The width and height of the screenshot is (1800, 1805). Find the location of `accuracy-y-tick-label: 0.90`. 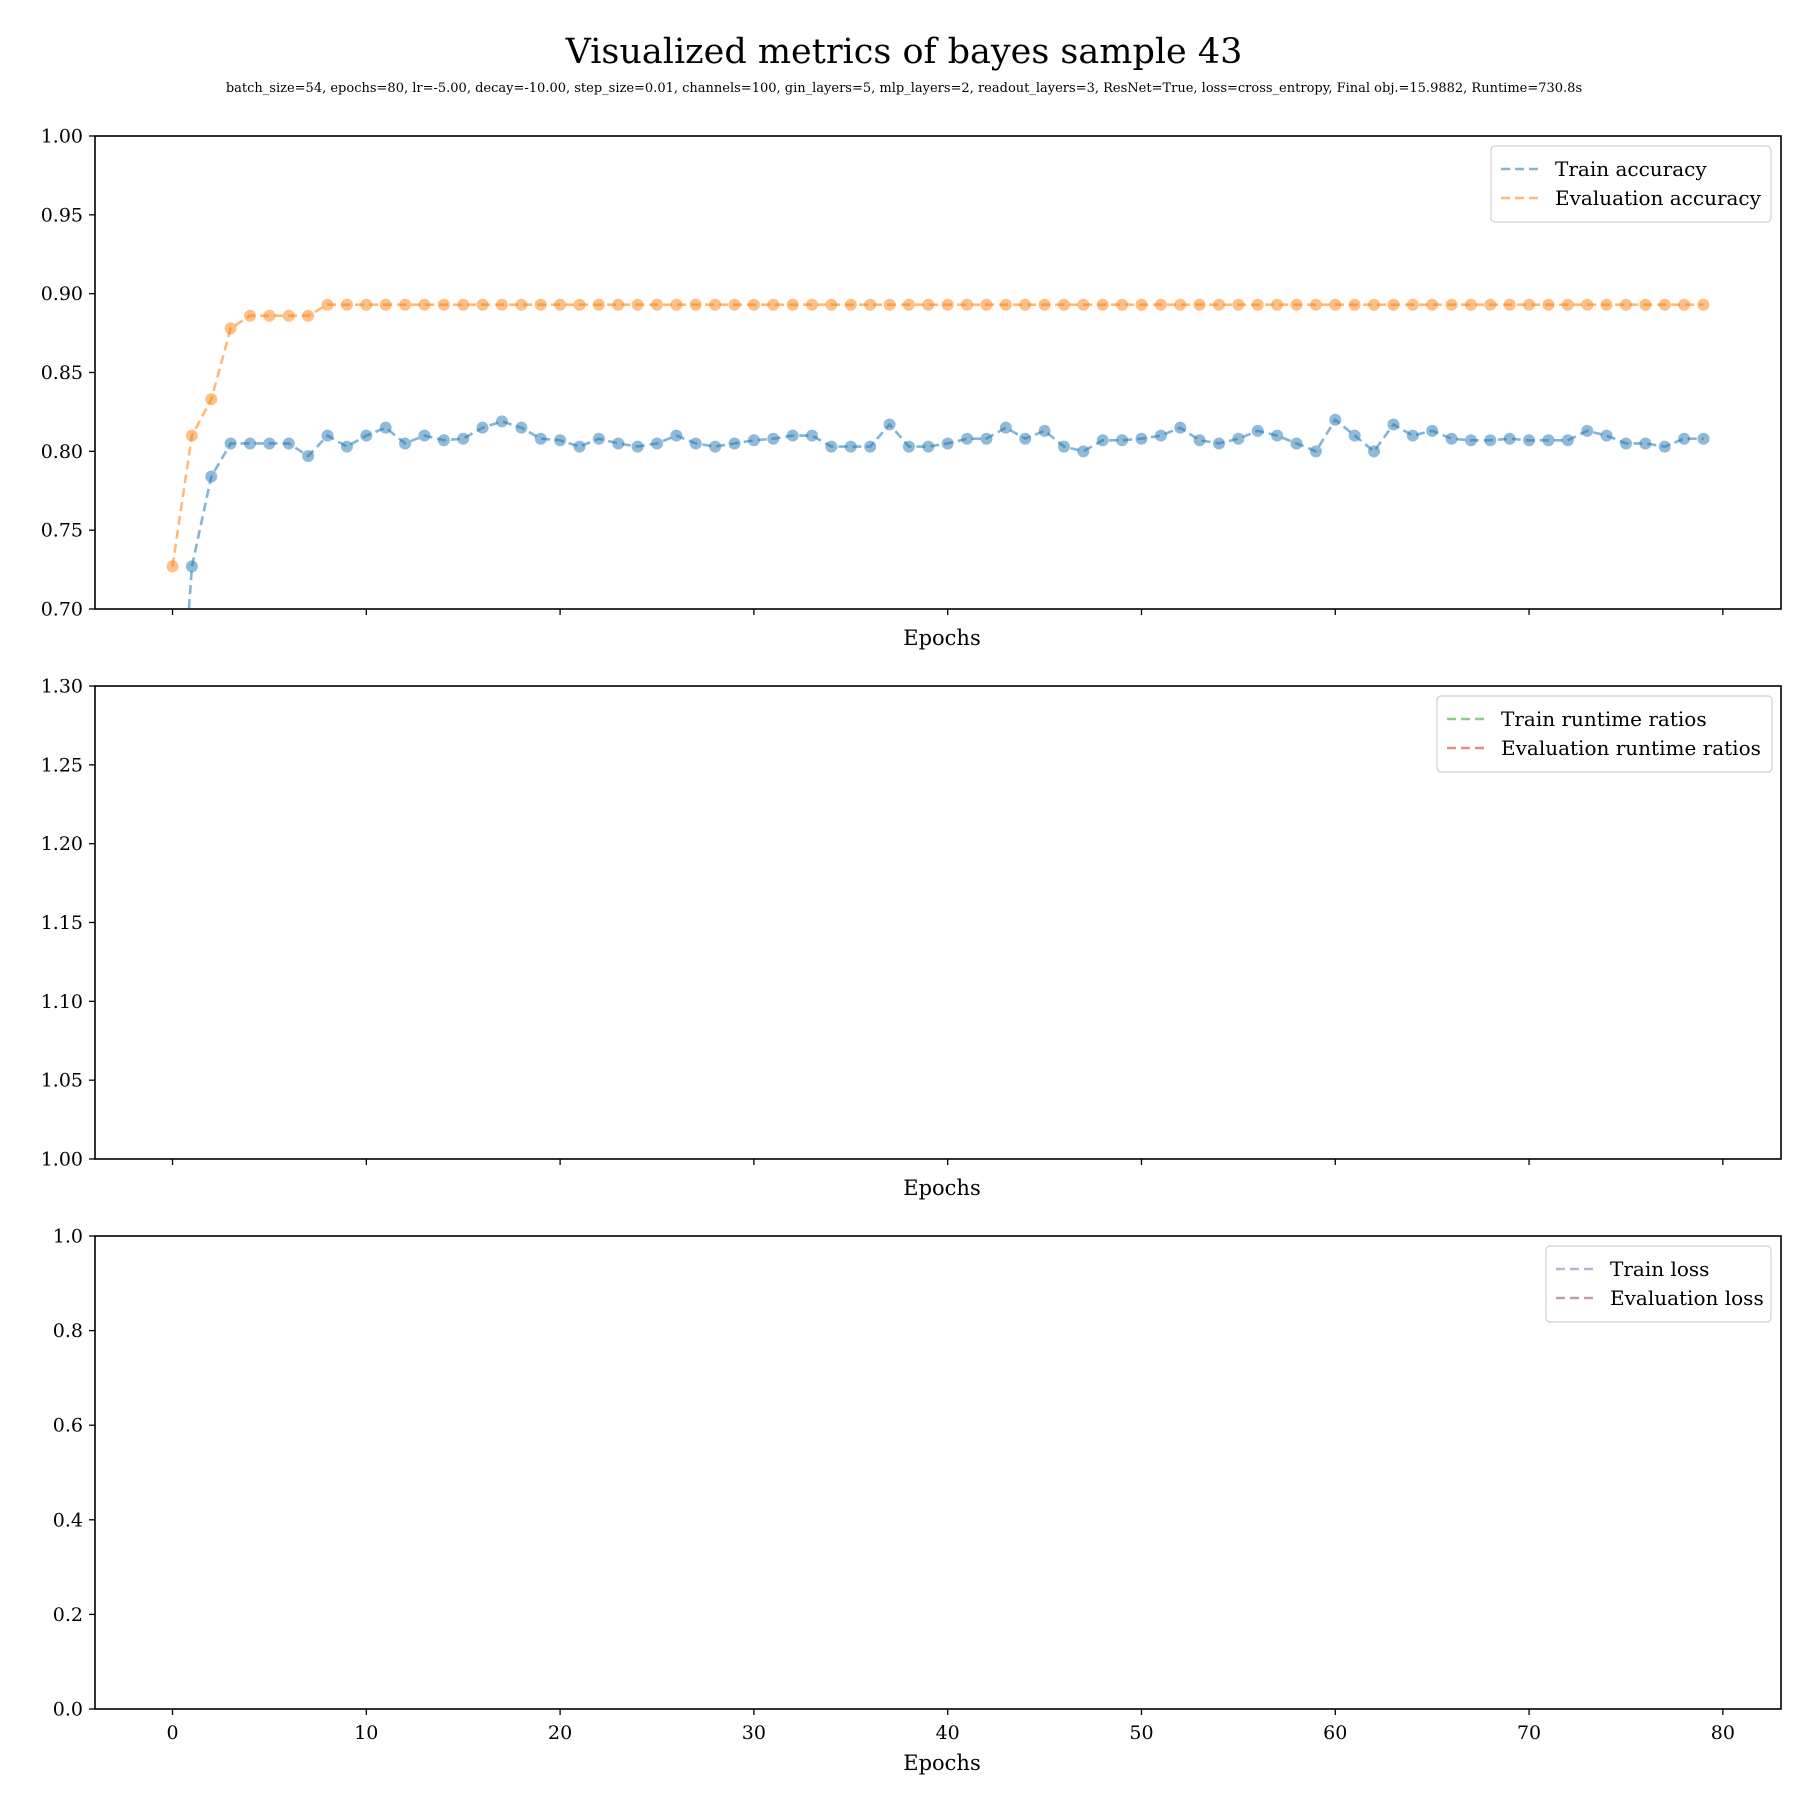

accuracy-y-tick-label: 0.90 is located at coordinates (62, 294).